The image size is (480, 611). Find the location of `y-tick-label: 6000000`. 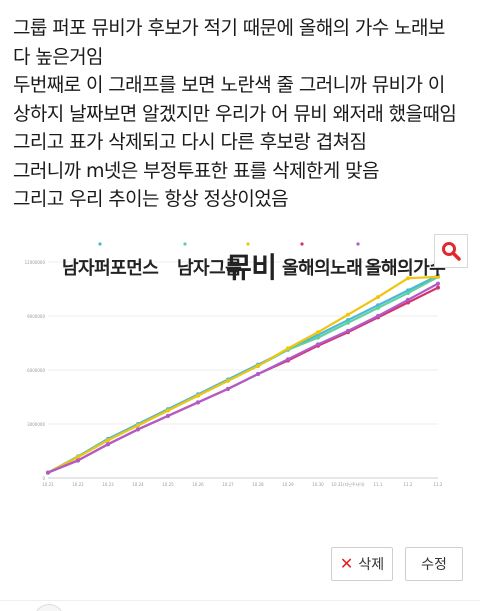

y-tick-label: 6000000 is located at coordinates (36, 370).